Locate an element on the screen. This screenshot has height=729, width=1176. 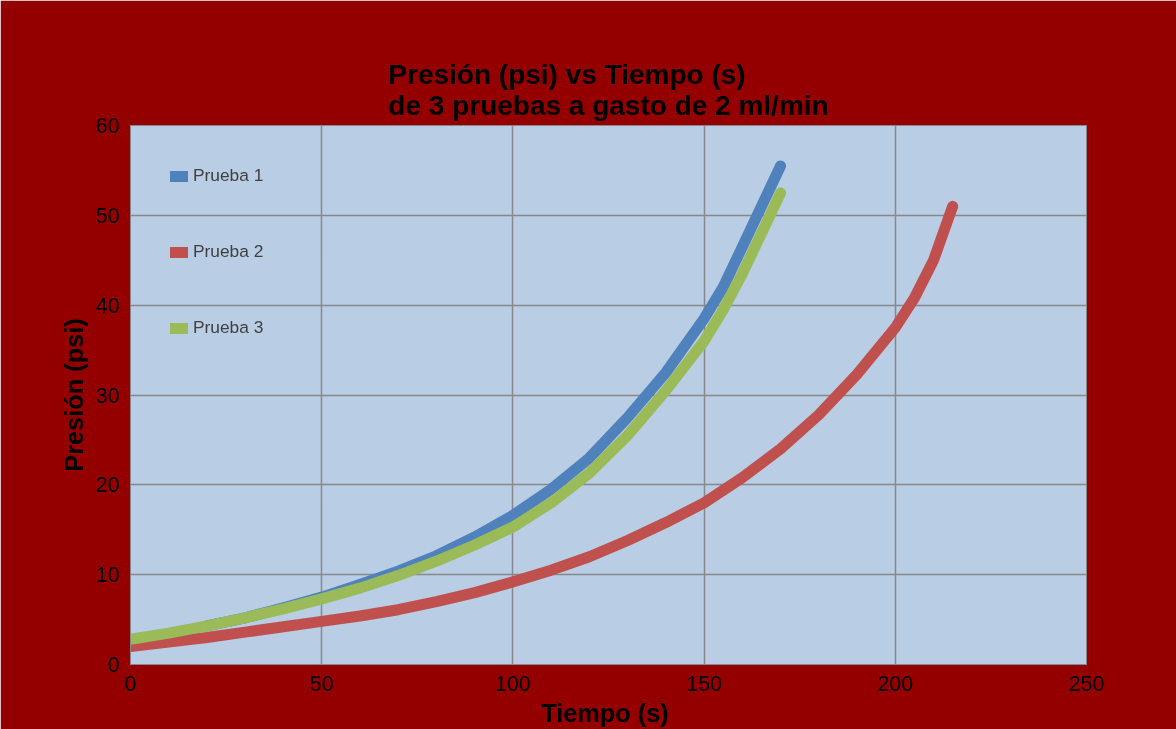
x-tick-label: 100 is located at coordinates (513, 683).